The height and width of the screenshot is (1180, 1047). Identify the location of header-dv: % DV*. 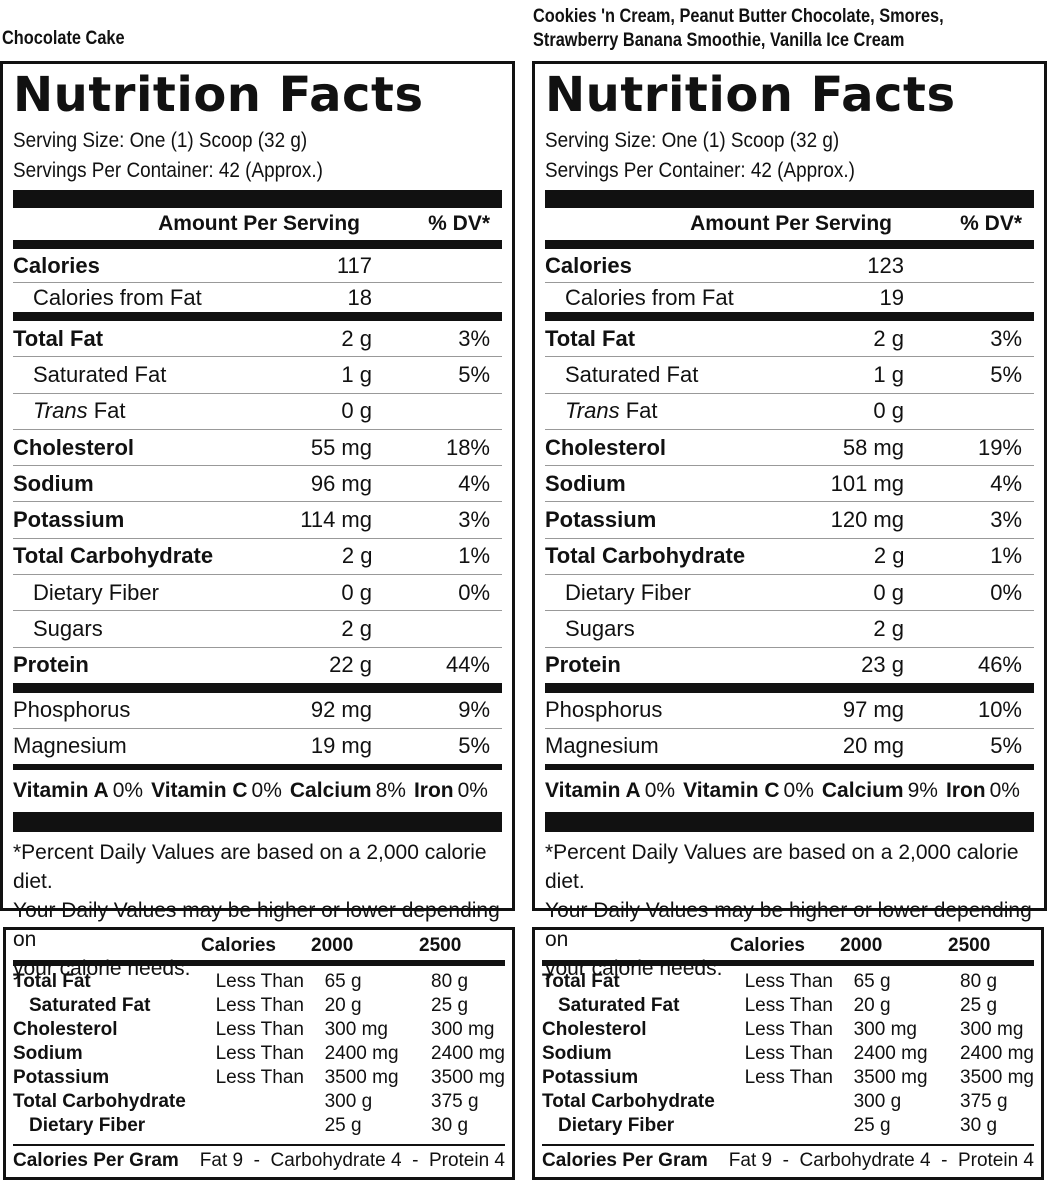
(991, 223).